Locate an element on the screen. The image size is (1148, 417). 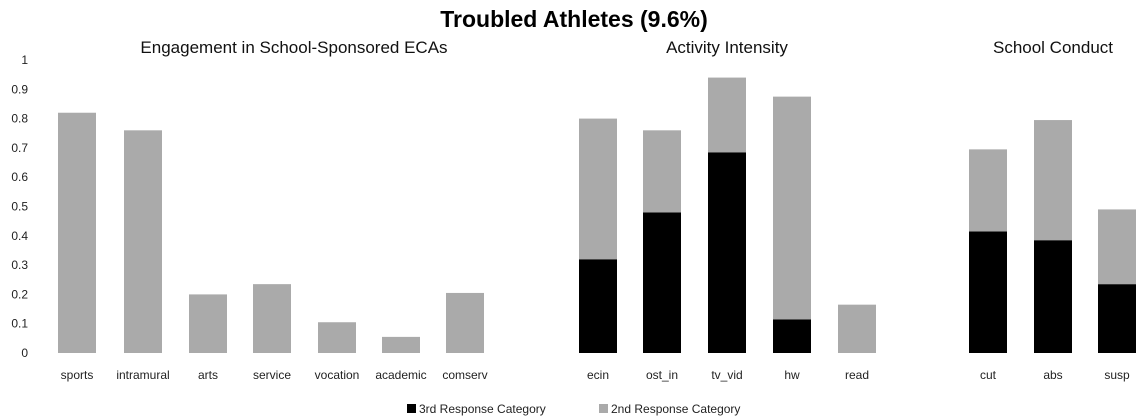
legend-label-3rd: 3rd Response Category is located at coordinates (482, 409).